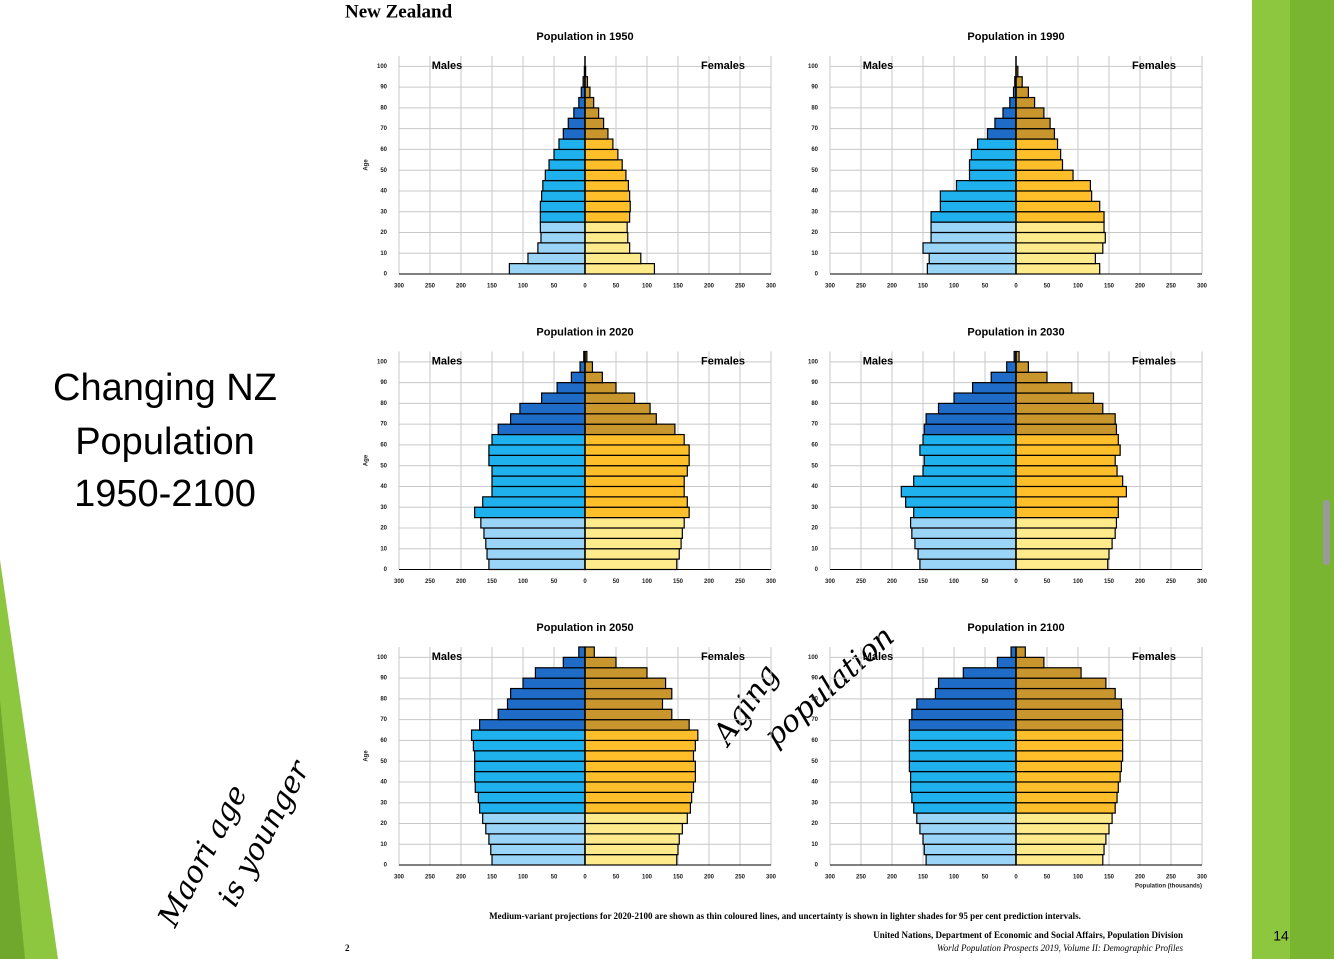  What do you see at coordinates (878, 66) in the screenshot?
I see `legend-label: Males` at bounding box center [878, 66].